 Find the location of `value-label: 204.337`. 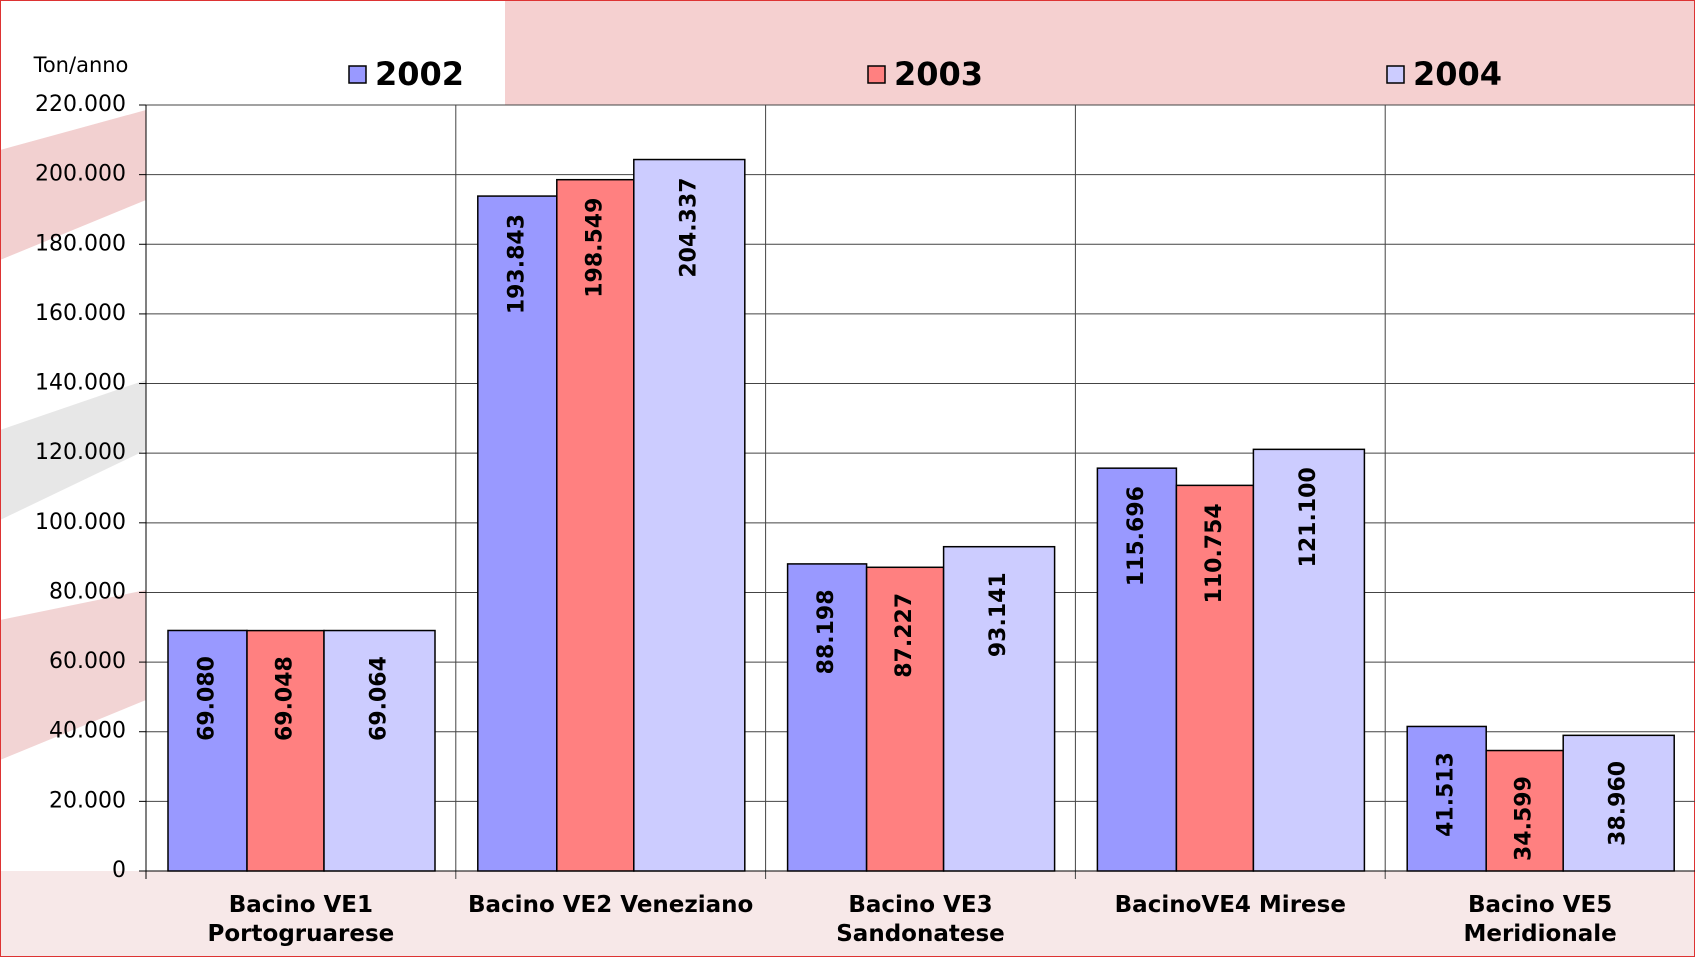

value-label: 204.337 is located at coordinates (688, 227).